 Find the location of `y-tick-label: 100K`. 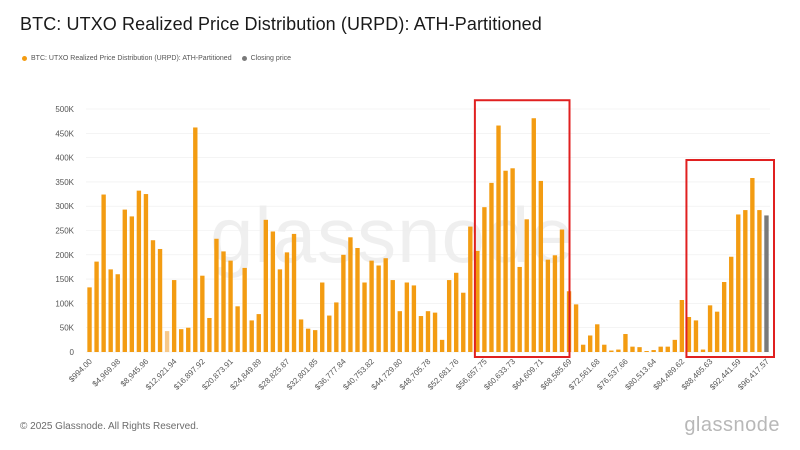

y-tick-label: 100K is located at coordinates (64, 303).